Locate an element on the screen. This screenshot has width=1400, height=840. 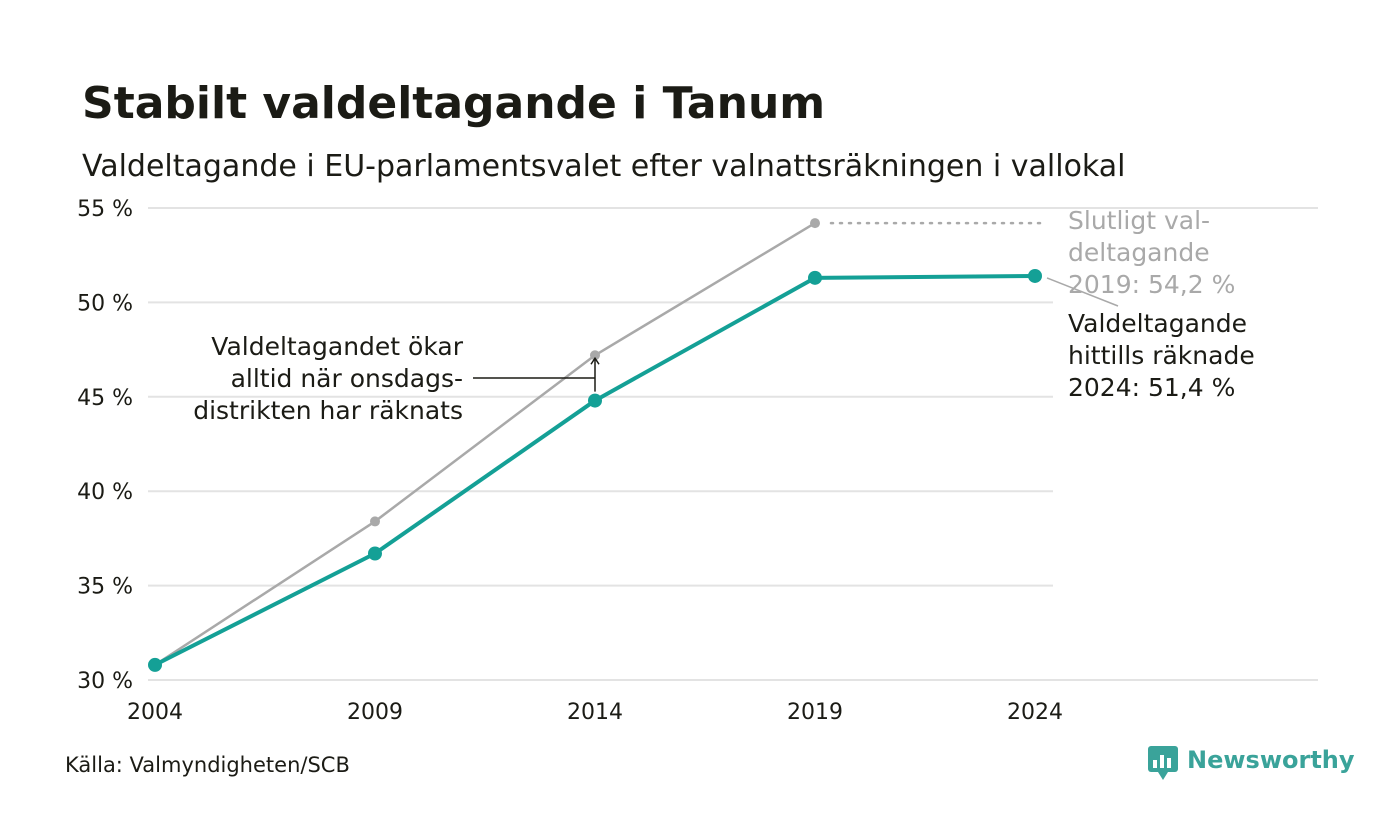
final-turnout-label-line-2: deltagande is located at coordinates (1139, 252).